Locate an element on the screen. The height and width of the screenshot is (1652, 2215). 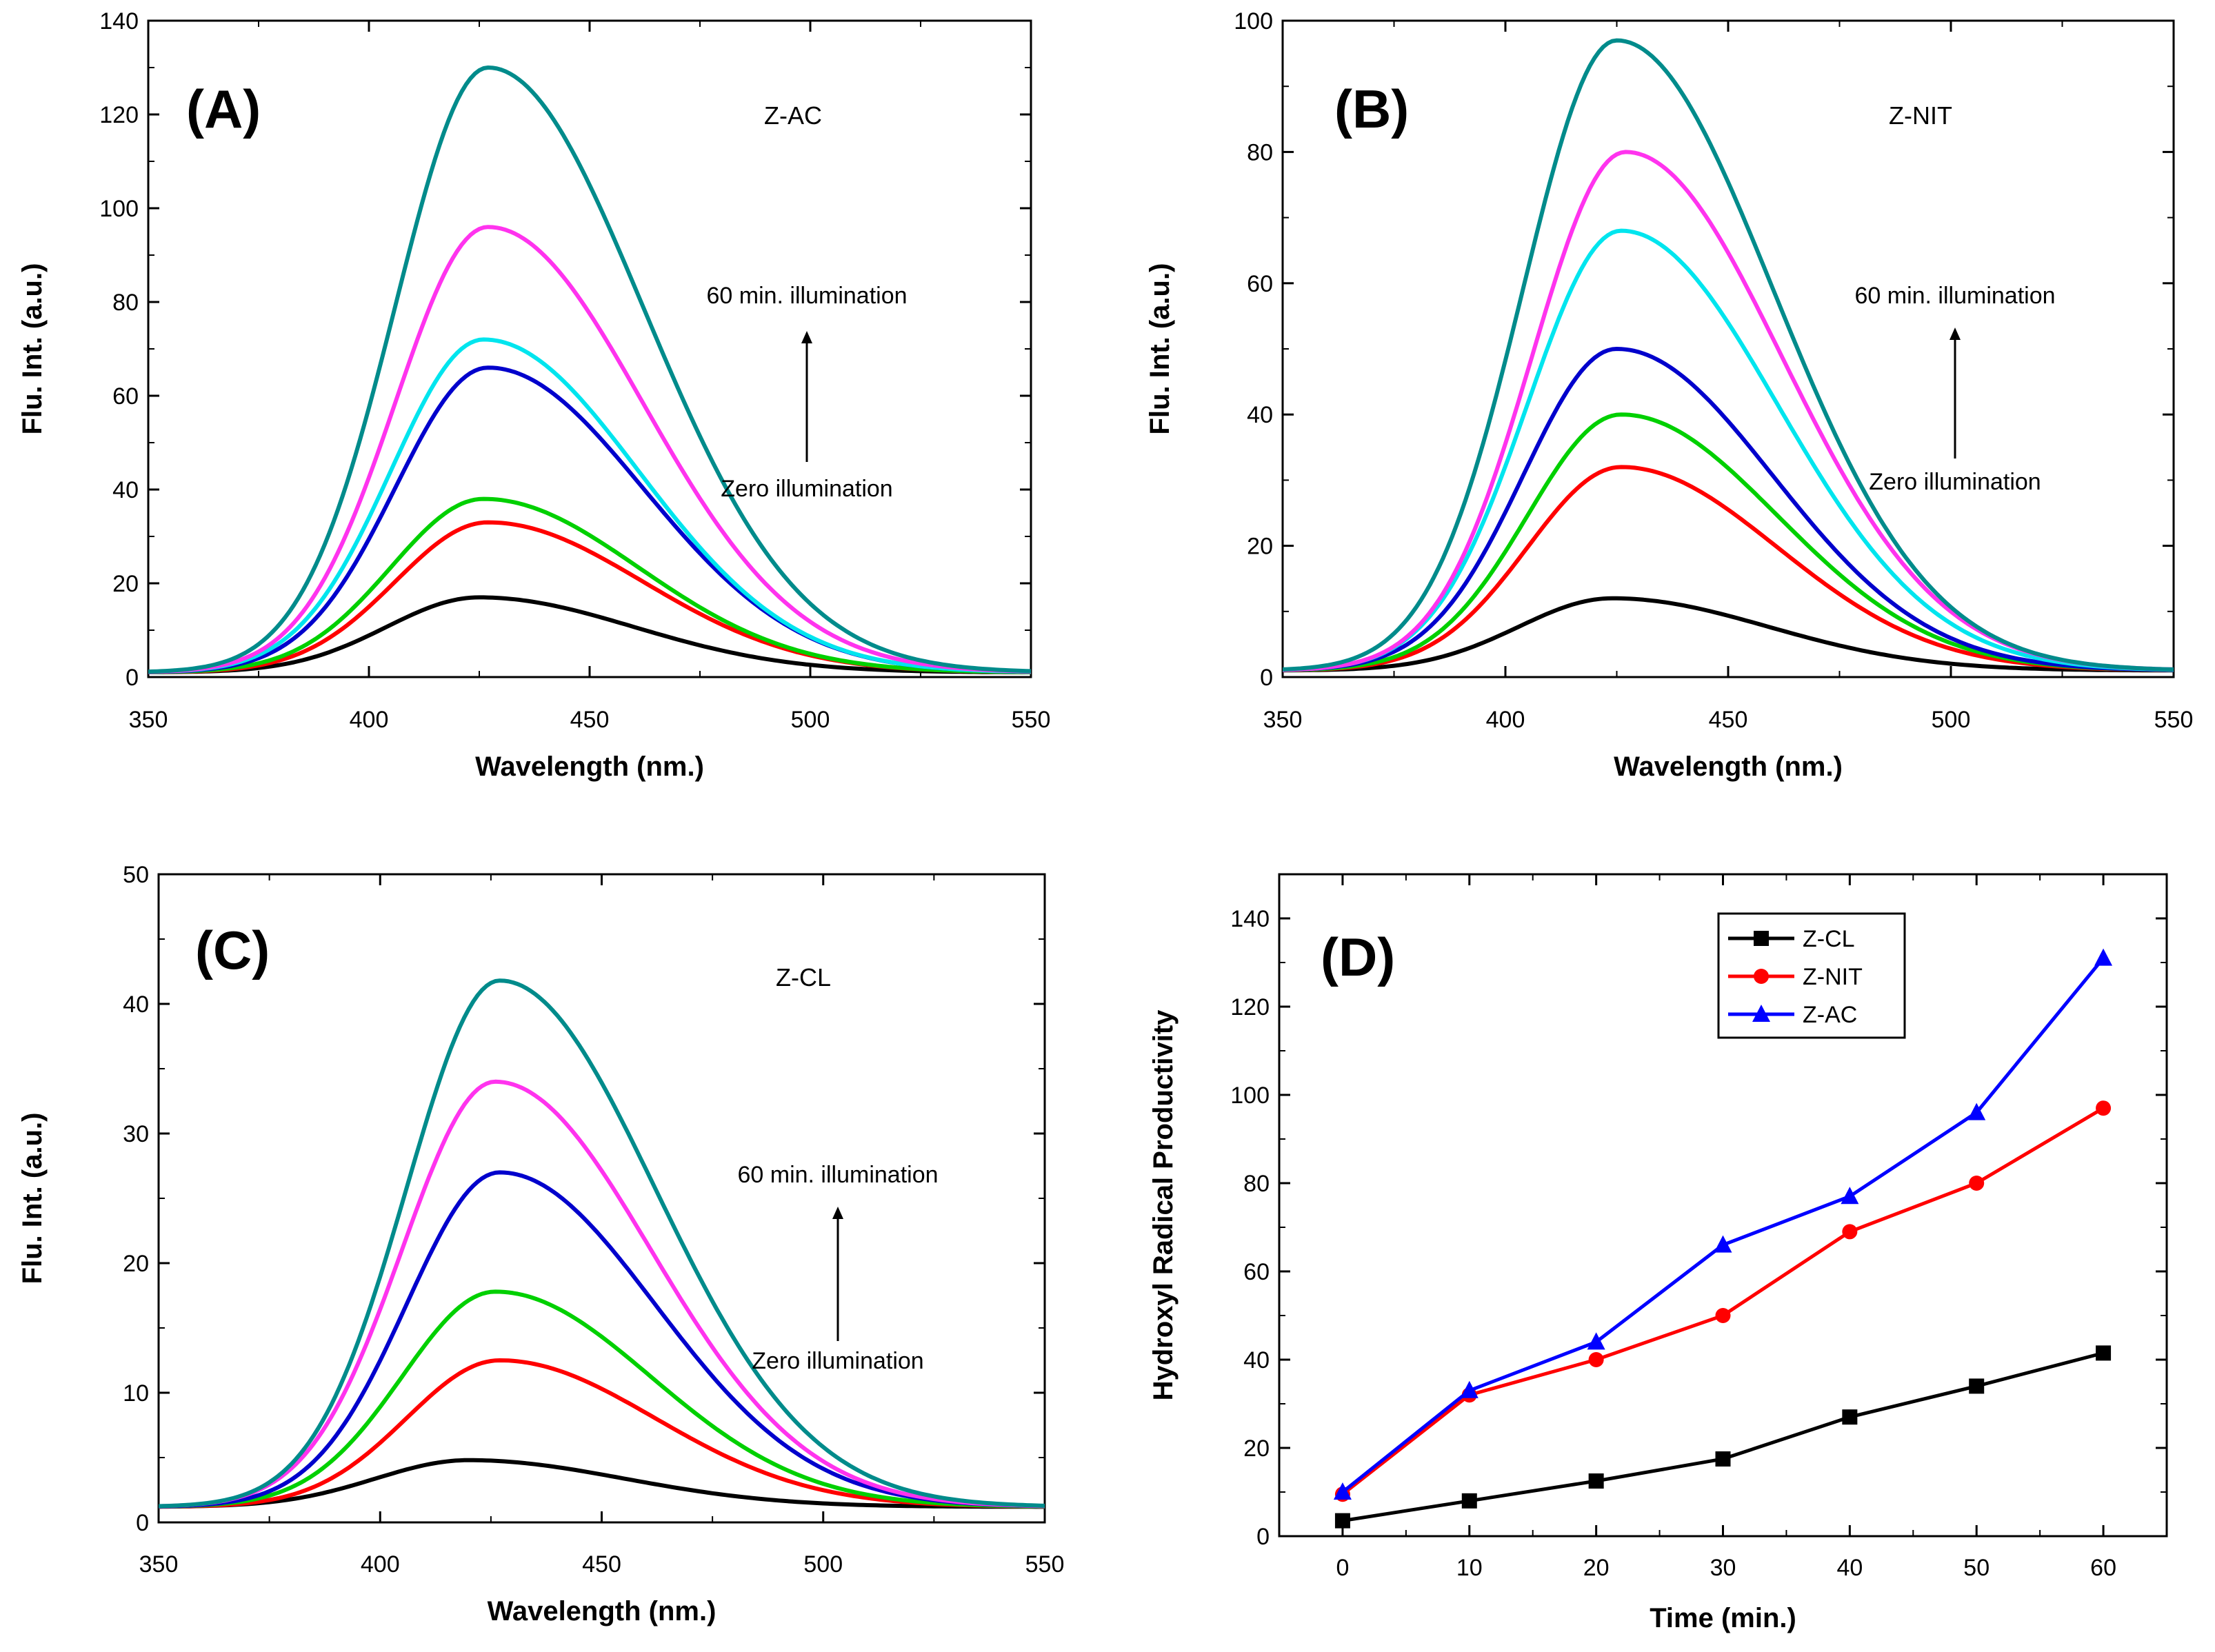
y-tick-label: 10 is located at coordinates (136, 1393).